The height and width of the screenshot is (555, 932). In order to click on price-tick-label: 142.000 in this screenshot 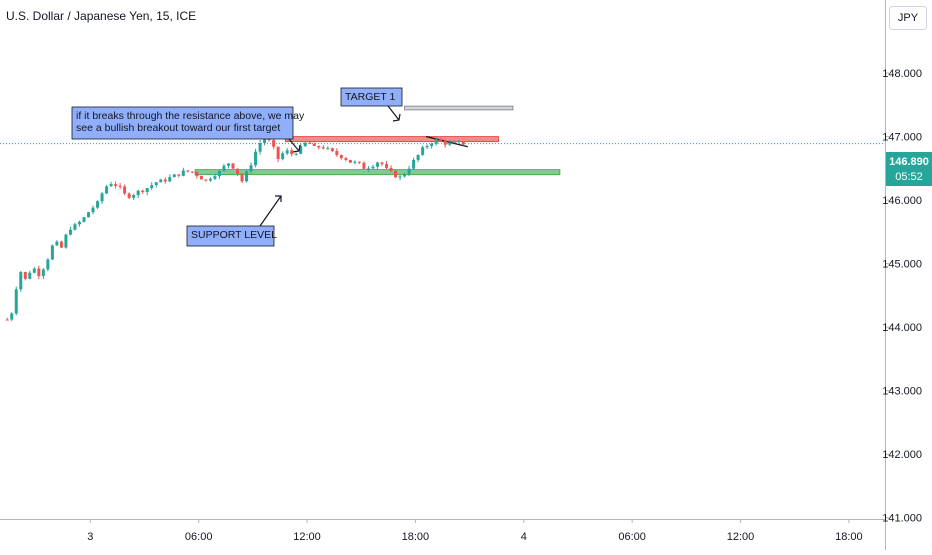, I will do `click(902, 455)`.